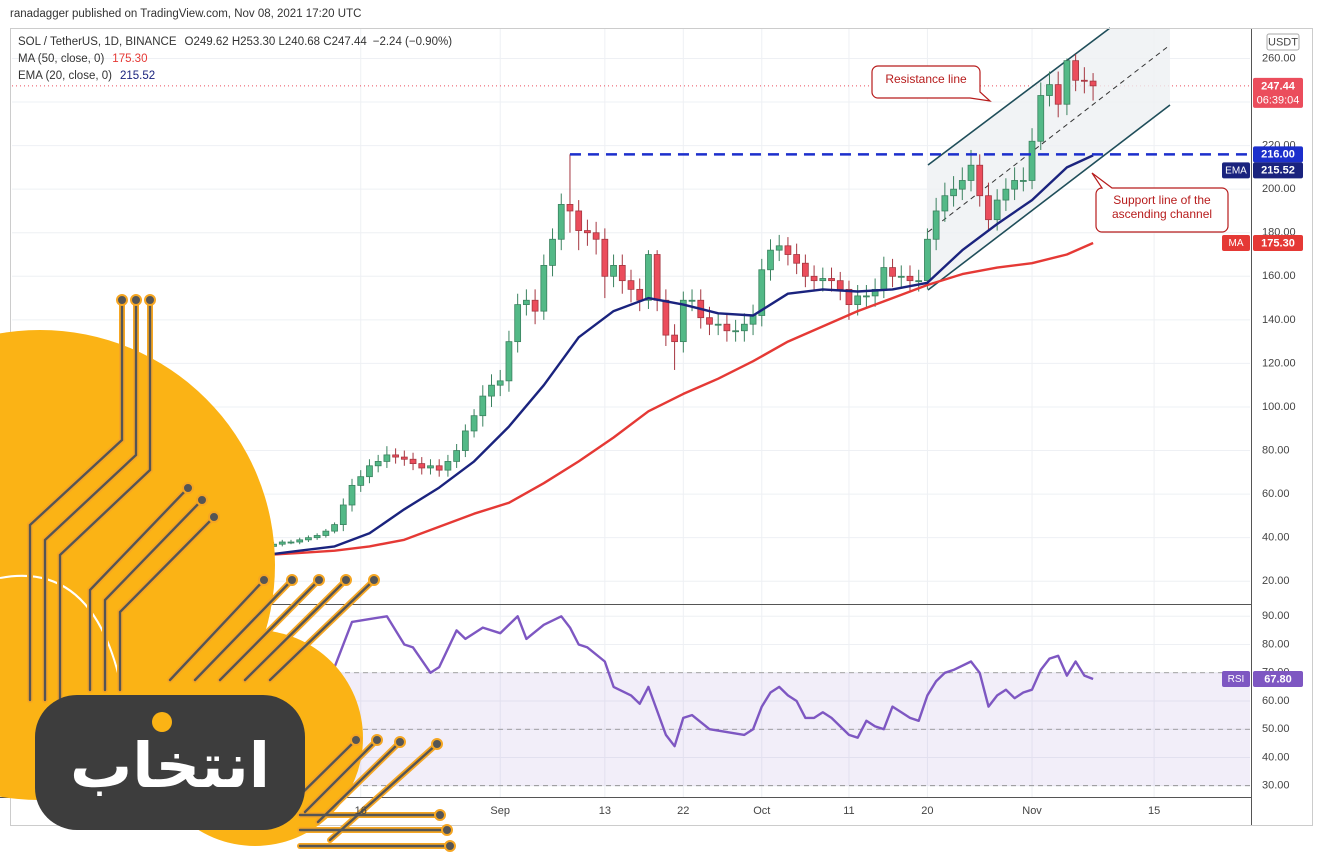 The height and width of the screenshot is (860, 1324). I want to click on price-tag-label: 215.52, so click(1278, 171).